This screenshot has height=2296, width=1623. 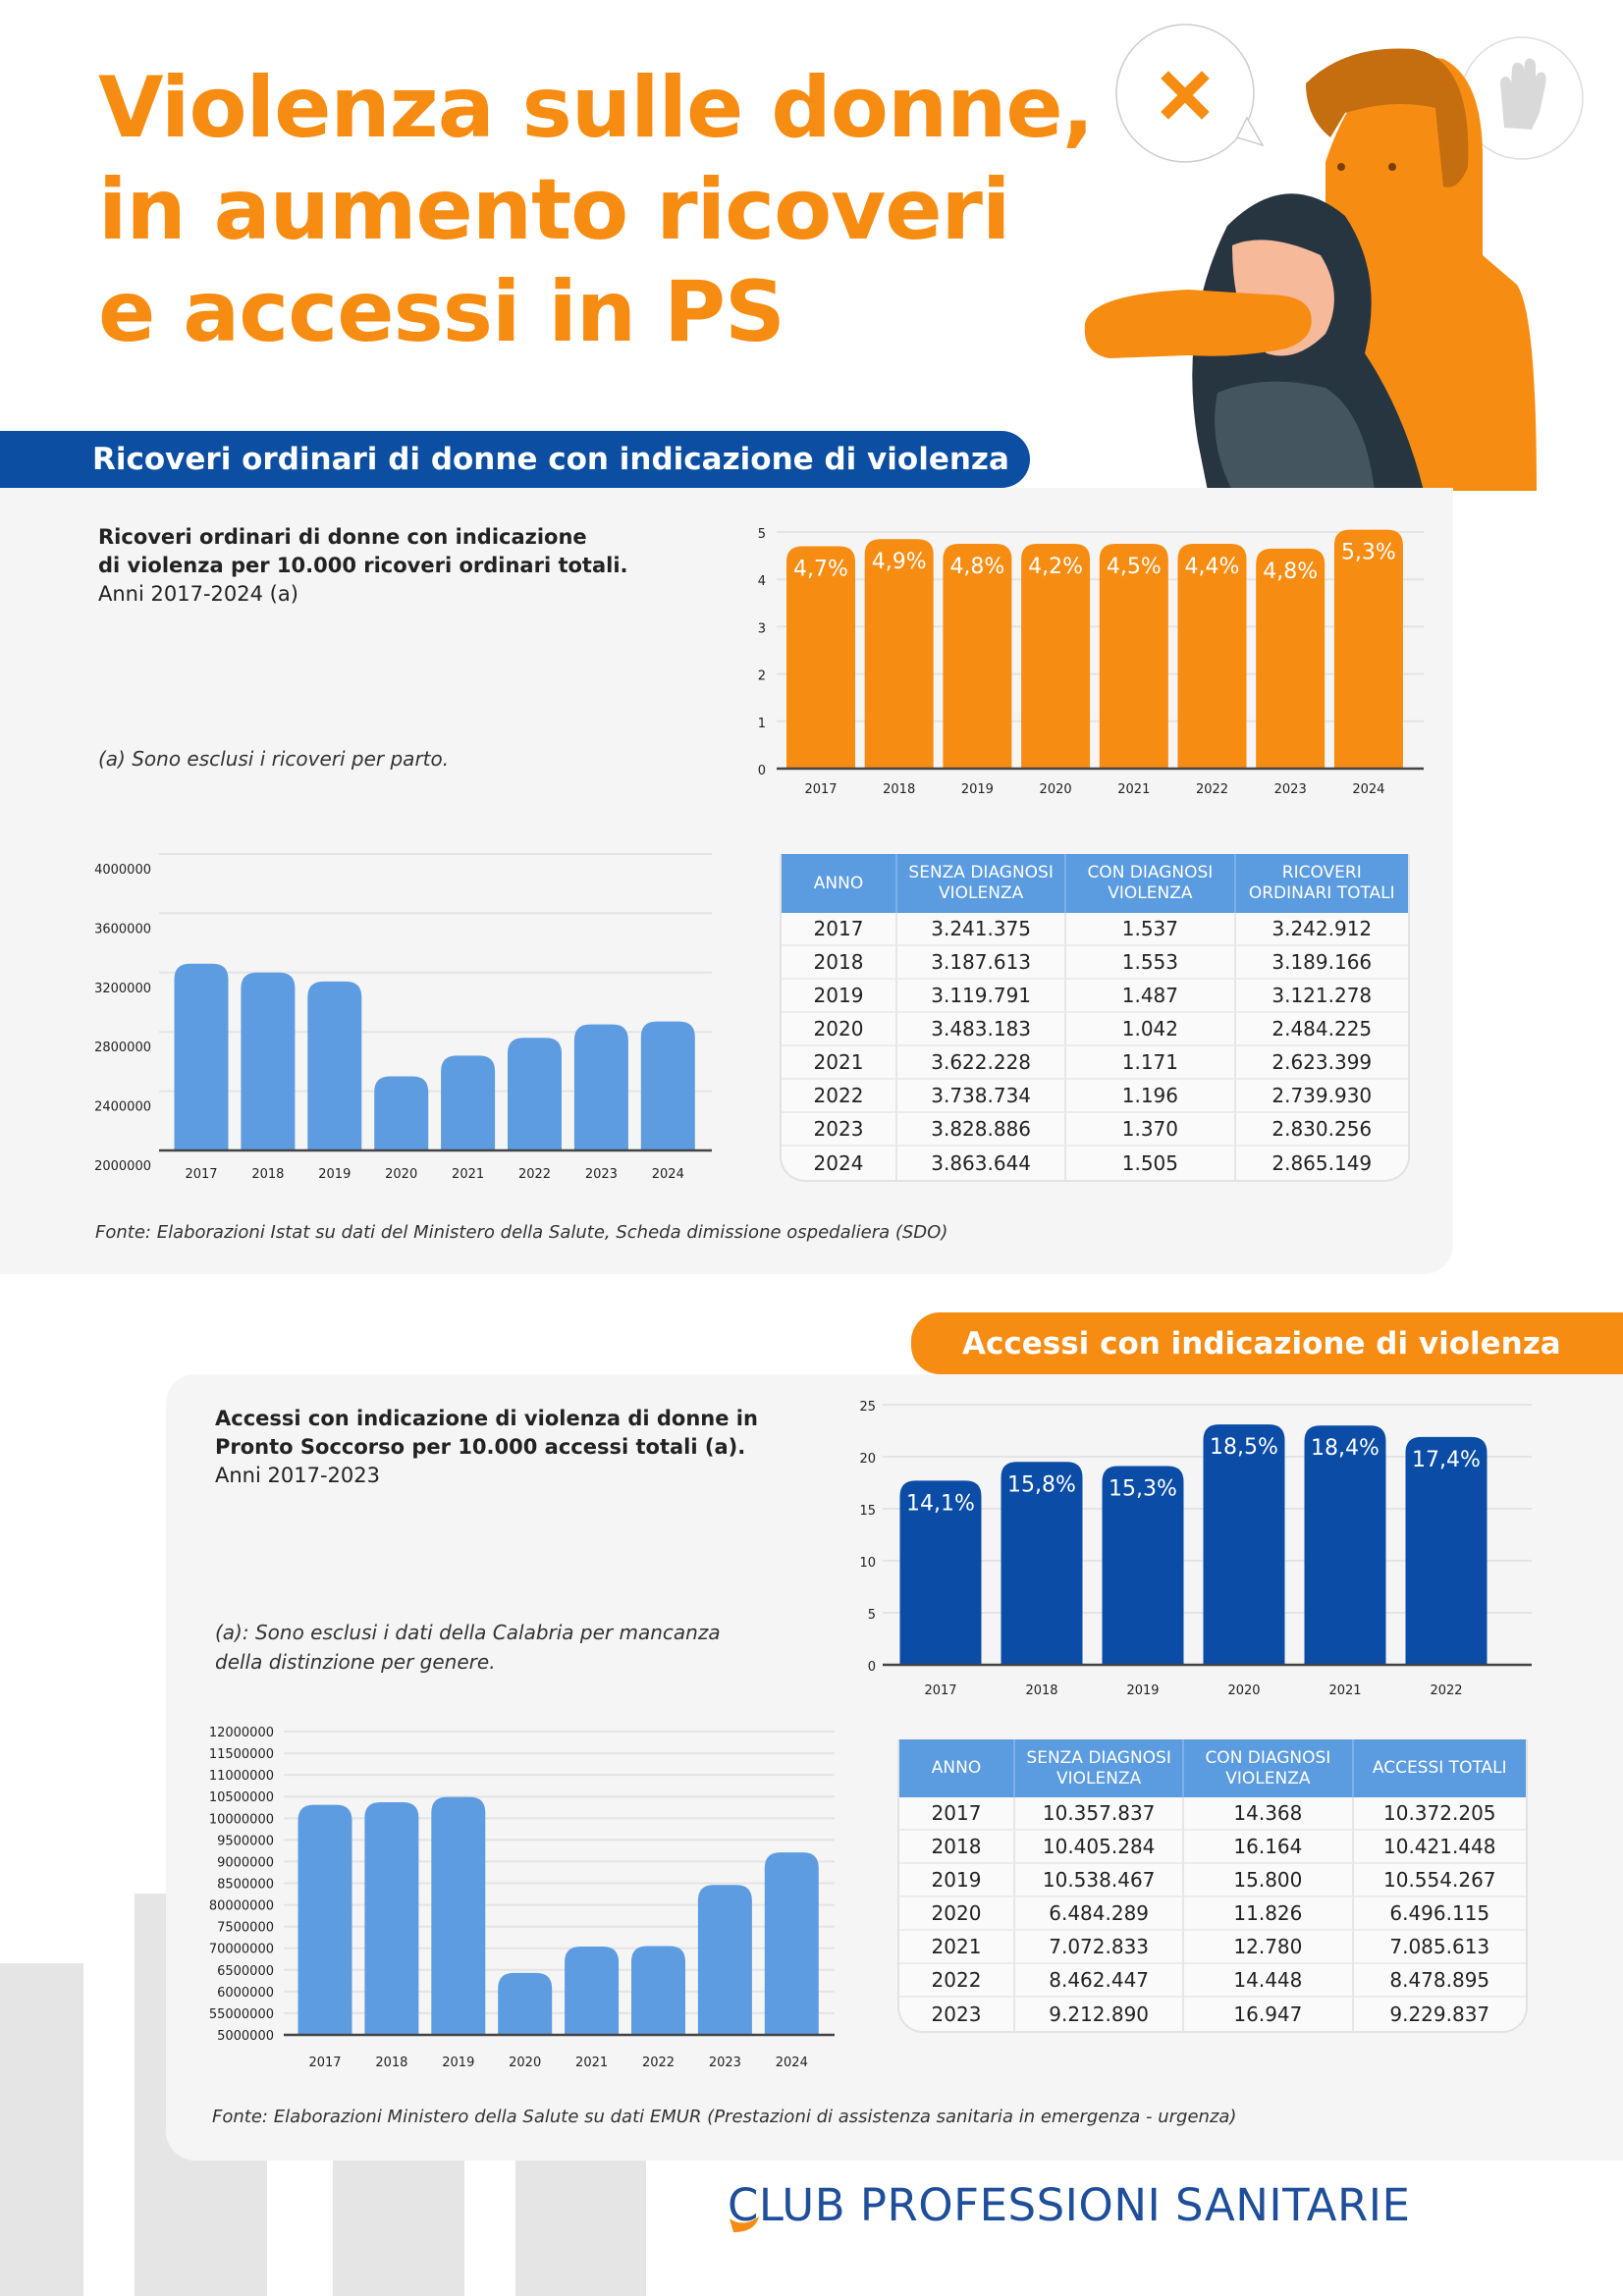 What do you see at coordinates (1150, 872) in the screenshot?
I see `column-header-line: CON DIAGNOSI` at bounding box center [1150, 872].